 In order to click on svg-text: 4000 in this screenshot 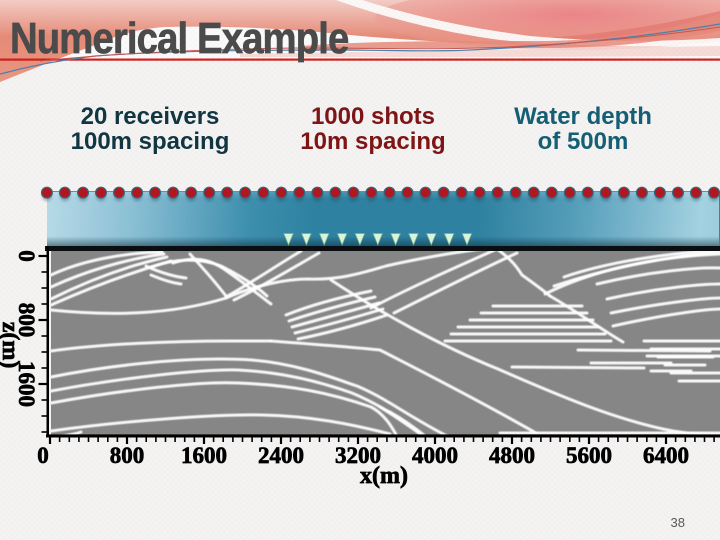, I will do `click(435, 455)`.